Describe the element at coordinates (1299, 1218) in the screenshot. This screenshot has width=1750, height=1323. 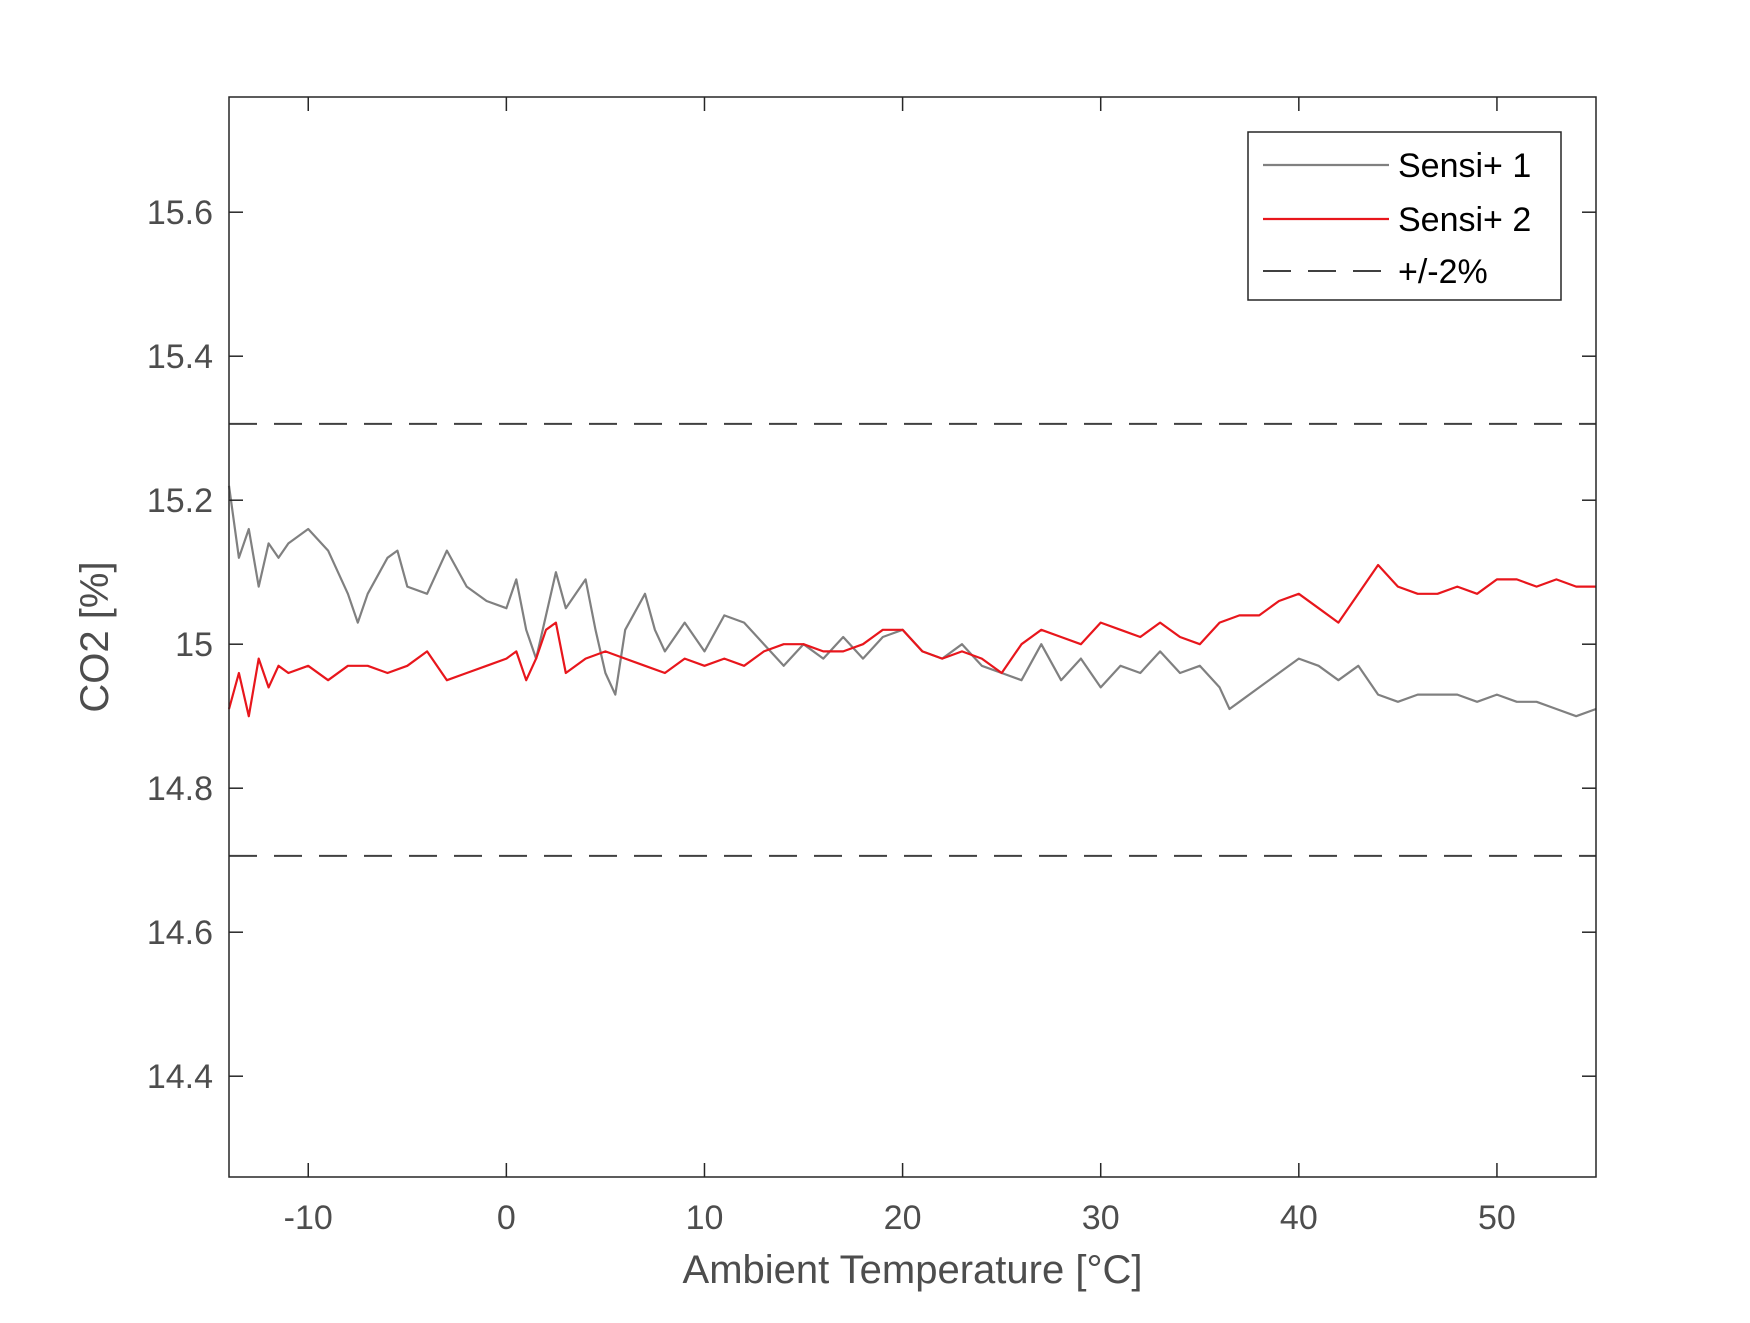
I see `x-tick-label: 40` at that location.